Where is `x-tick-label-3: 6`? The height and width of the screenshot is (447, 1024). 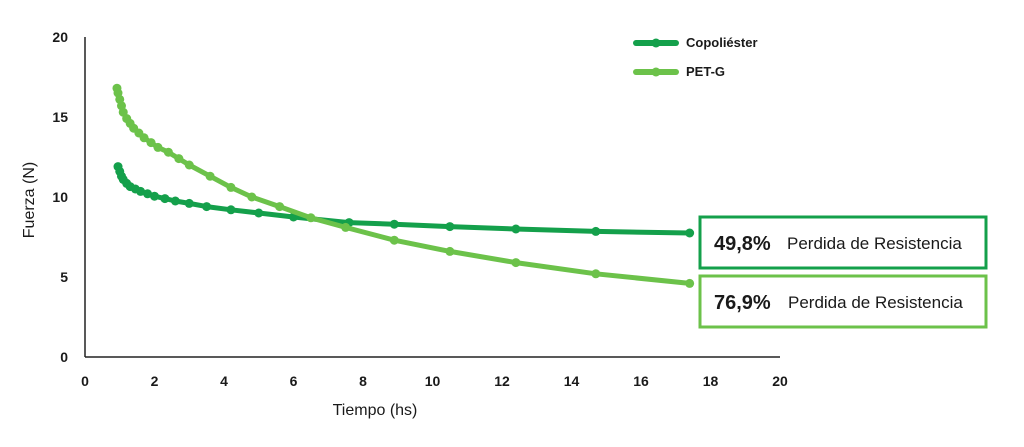
x-tick-label-3: 6 is located at coordinates (294, 381).